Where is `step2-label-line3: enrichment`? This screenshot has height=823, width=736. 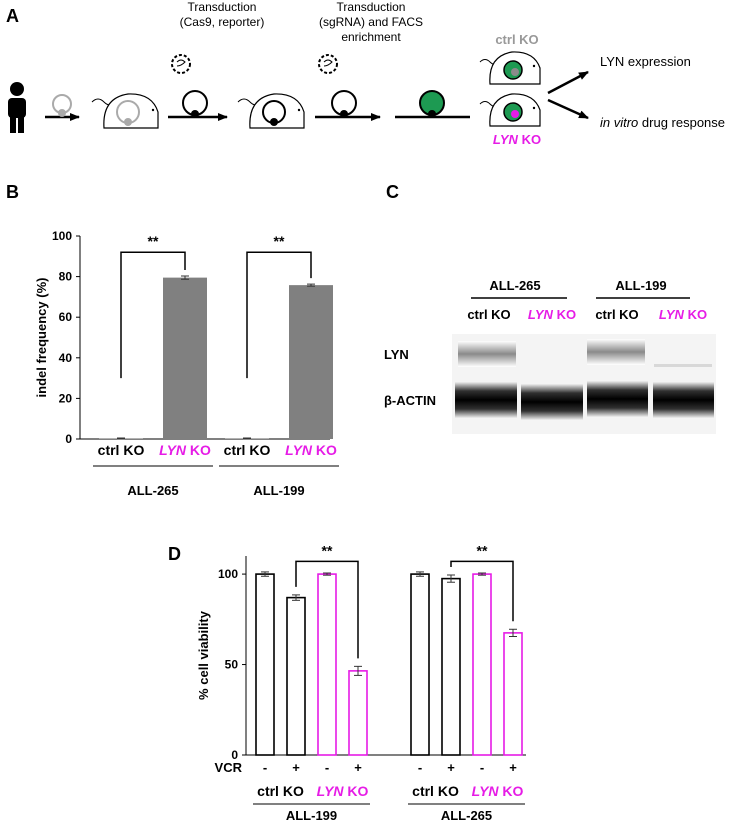 step2-label-line3: enrichment is located at coordinates (371, 37).